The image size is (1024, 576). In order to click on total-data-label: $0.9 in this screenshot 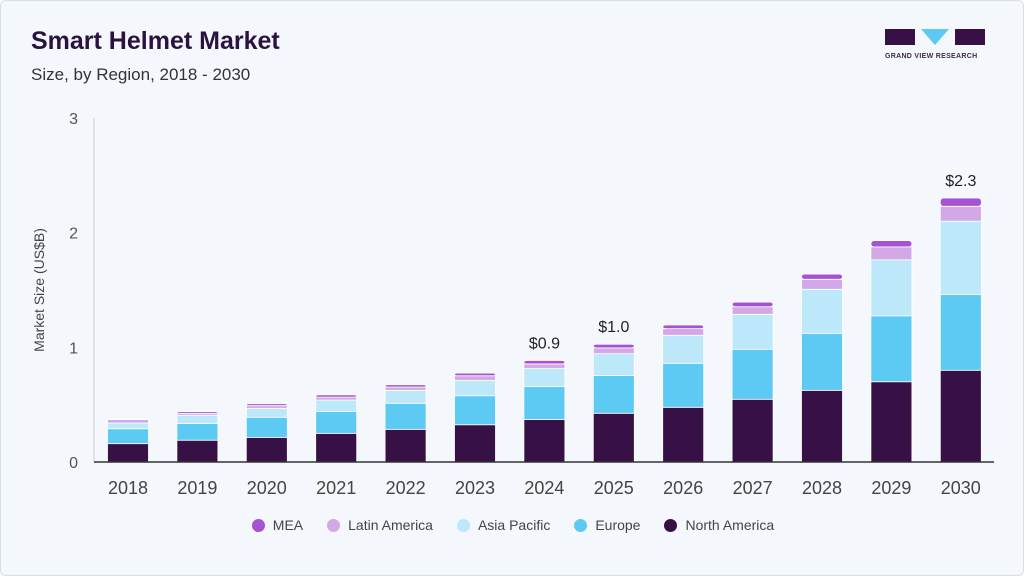, I will do `click(544, 344)`.